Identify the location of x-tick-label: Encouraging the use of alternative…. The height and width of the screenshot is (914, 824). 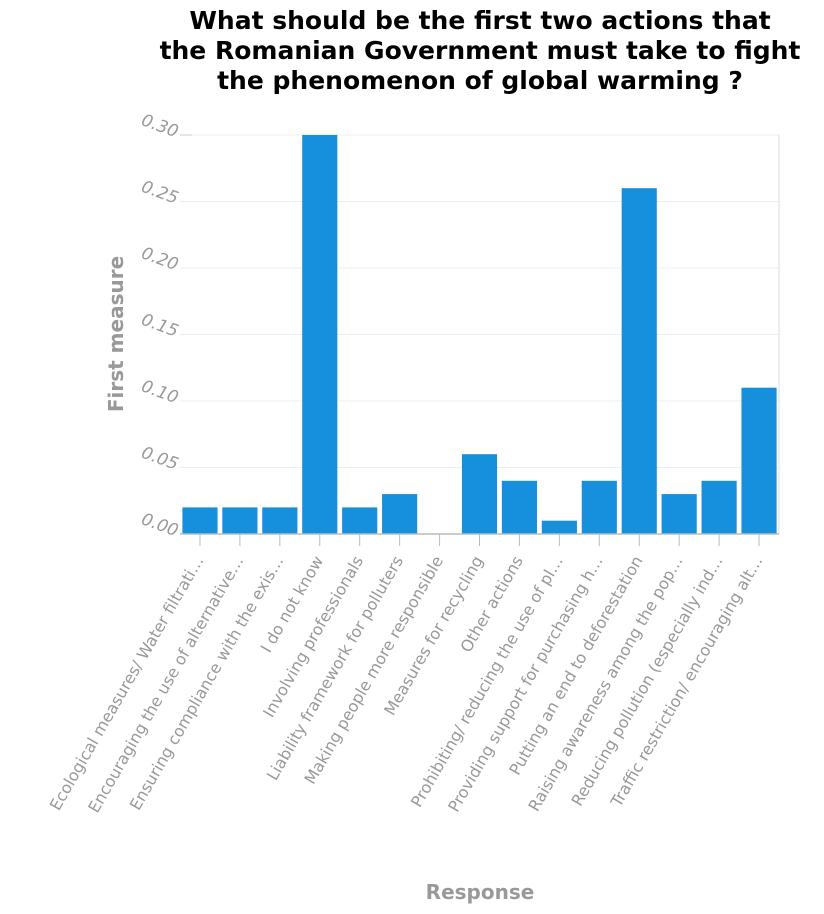
(165, 684).